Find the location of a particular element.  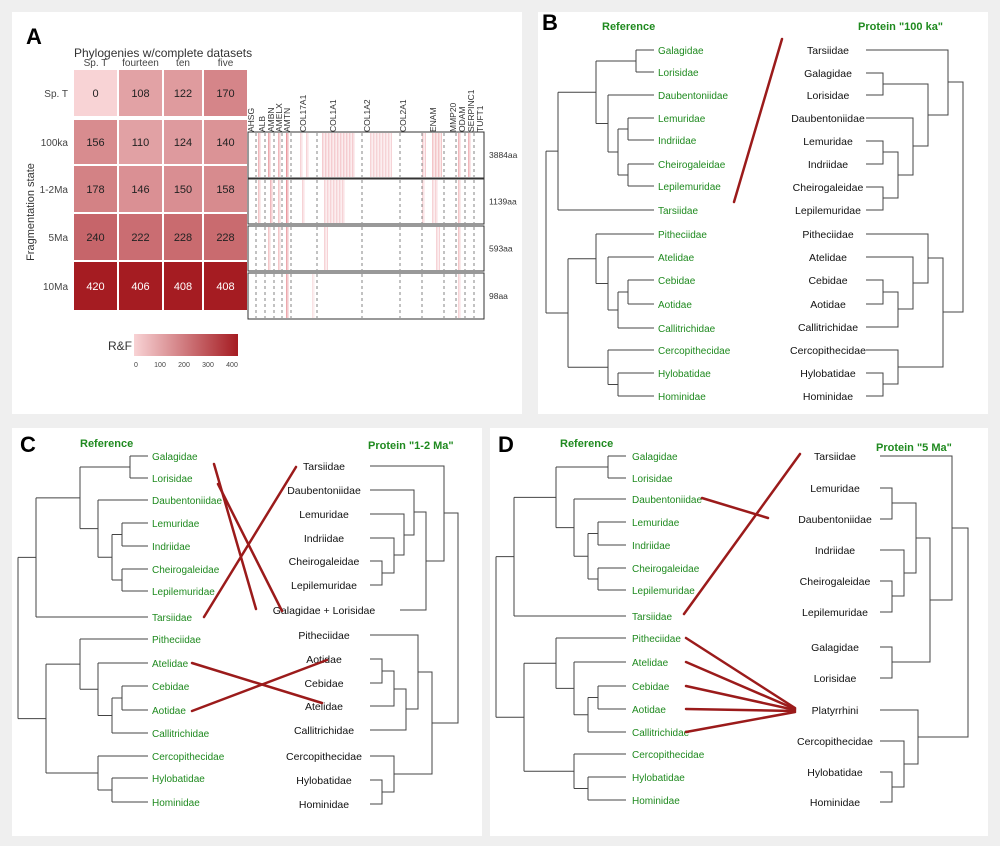

protein-header-d: Protein "5 Ma" is located at coordinates (914, 448).